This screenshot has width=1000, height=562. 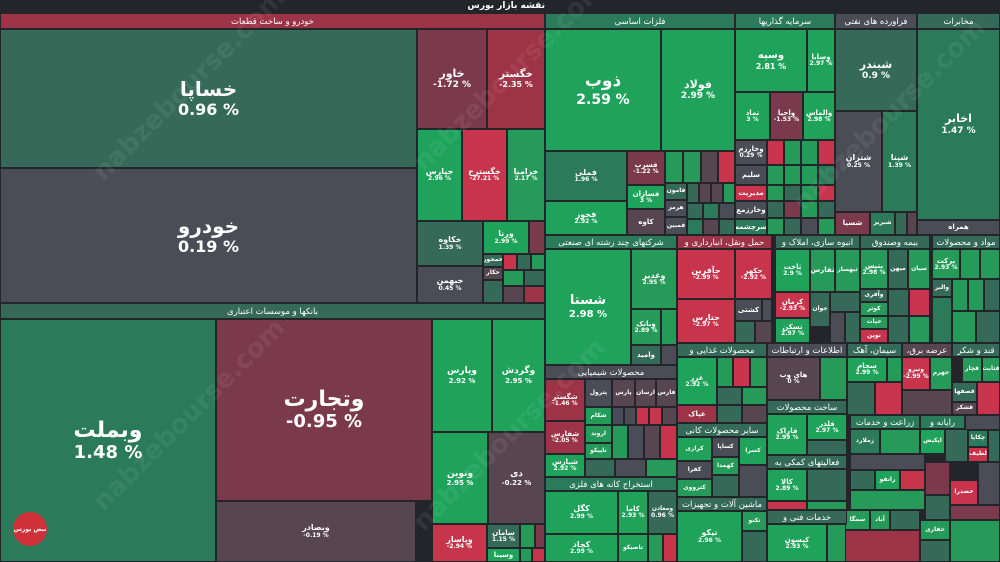 What do you see at coordinates (598, 393) in the screenshot?
I see `stock-tile: پترول` at bounding box center [598, 393].